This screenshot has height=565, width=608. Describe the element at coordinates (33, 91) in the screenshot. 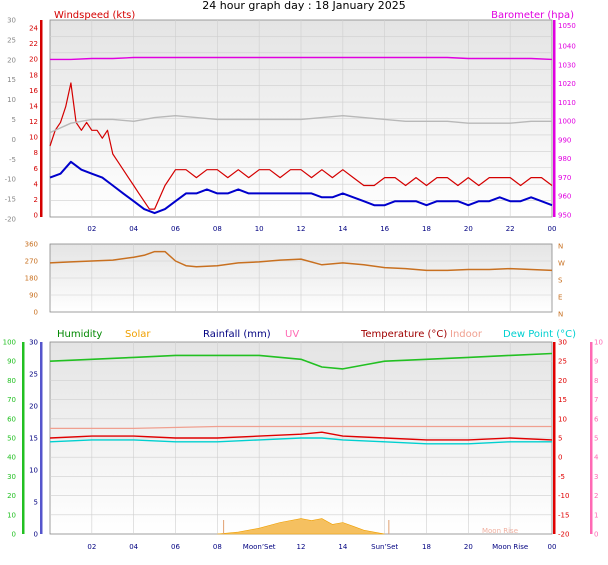

I see `wind-tick-label: 16` at that location.